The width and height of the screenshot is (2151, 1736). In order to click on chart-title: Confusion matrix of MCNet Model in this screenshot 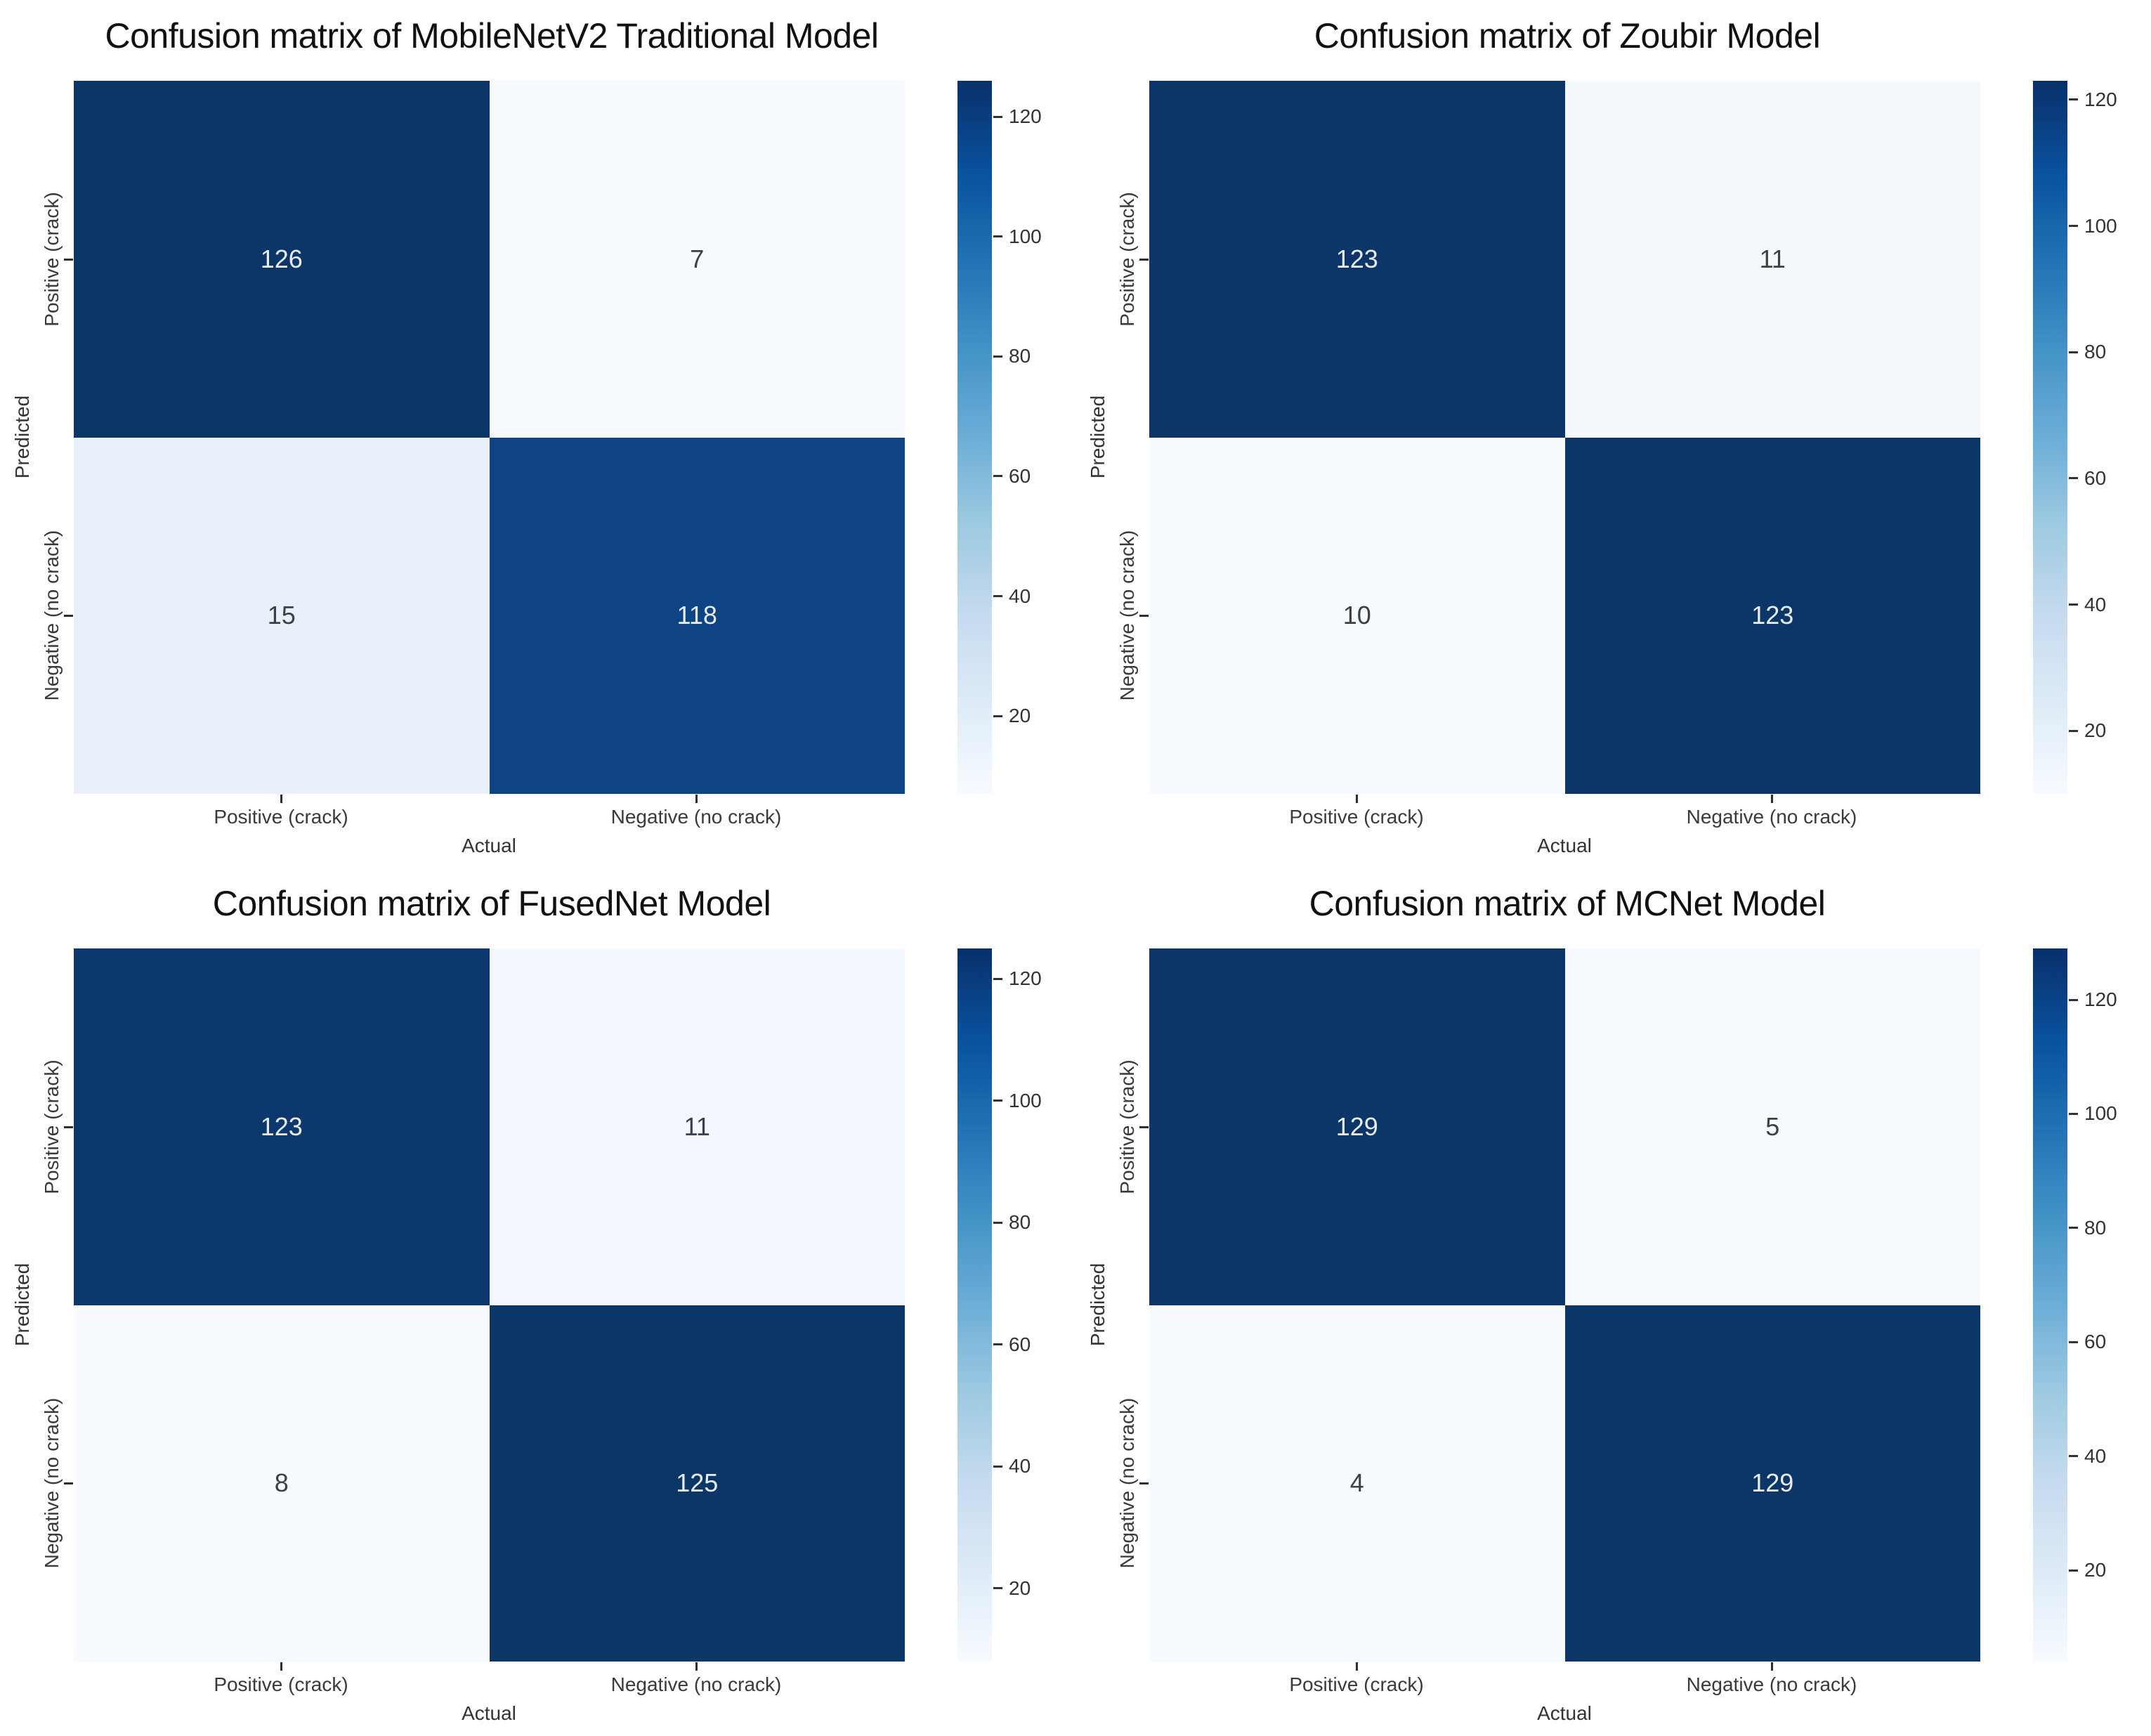, I will do `click(1567, 903)`.